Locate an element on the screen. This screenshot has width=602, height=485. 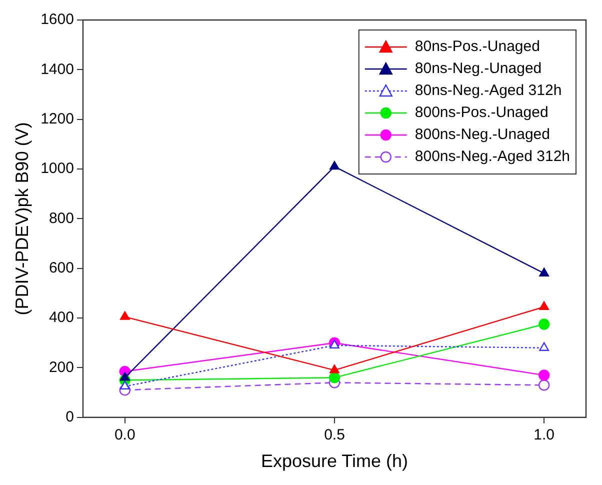
y-tick-label: 800 is located at coordinates (61, 218).